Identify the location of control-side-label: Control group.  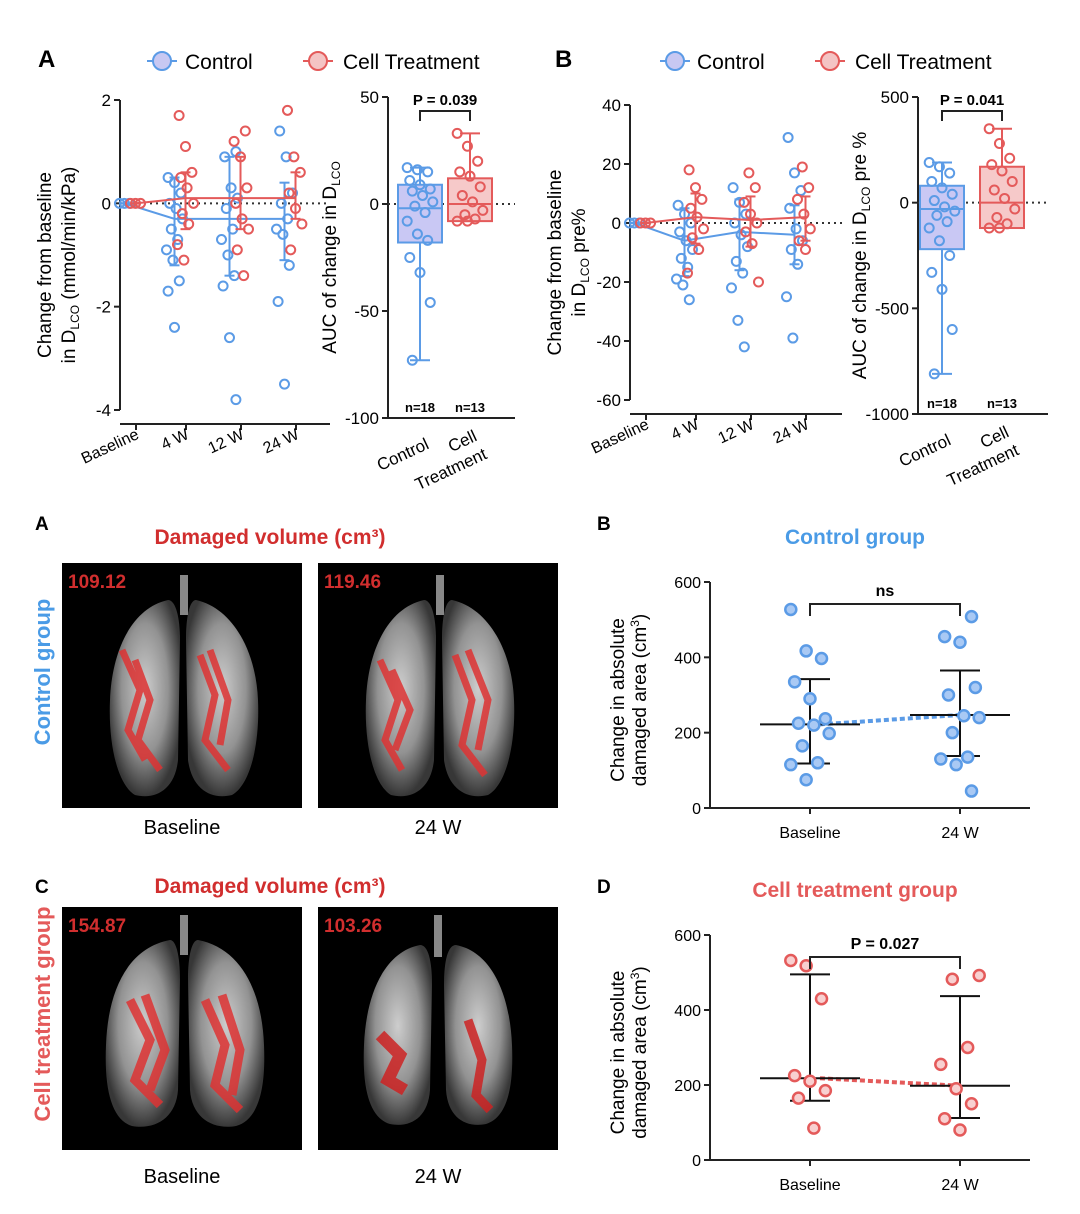
(42, 672).